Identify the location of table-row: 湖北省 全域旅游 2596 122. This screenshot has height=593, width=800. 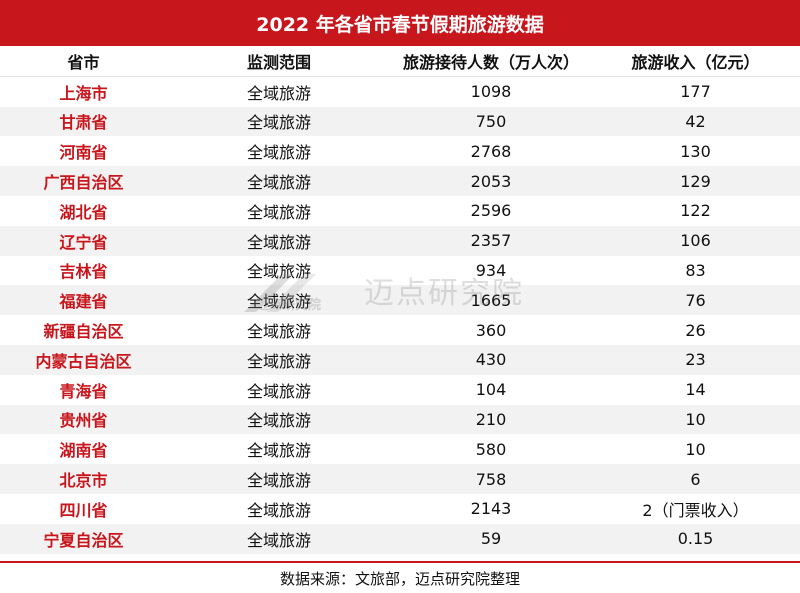
(400, 211).